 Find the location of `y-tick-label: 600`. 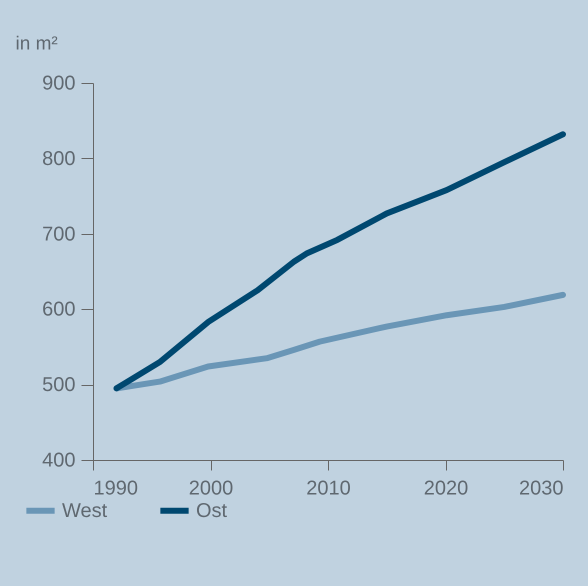

y-tick-label: 600 is located at coordinates (59, 309).